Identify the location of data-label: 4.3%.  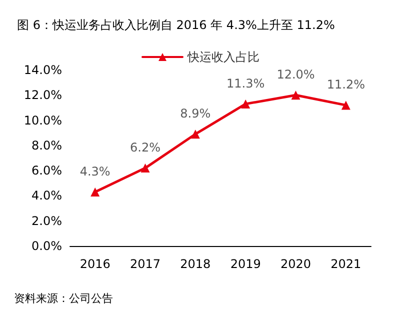
(95, 171).